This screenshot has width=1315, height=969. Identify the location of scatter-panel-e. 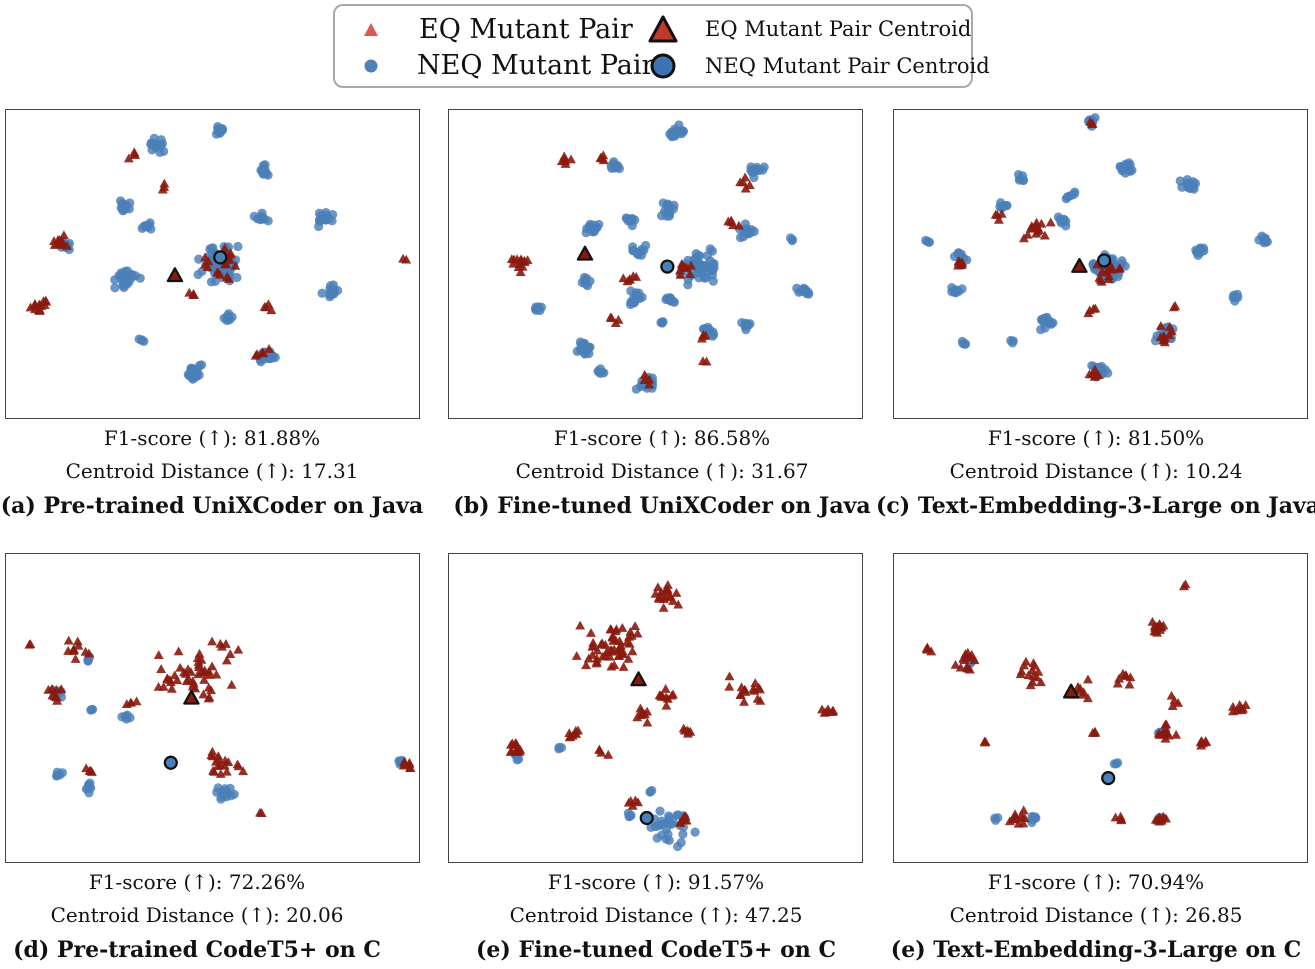
(655, 708).